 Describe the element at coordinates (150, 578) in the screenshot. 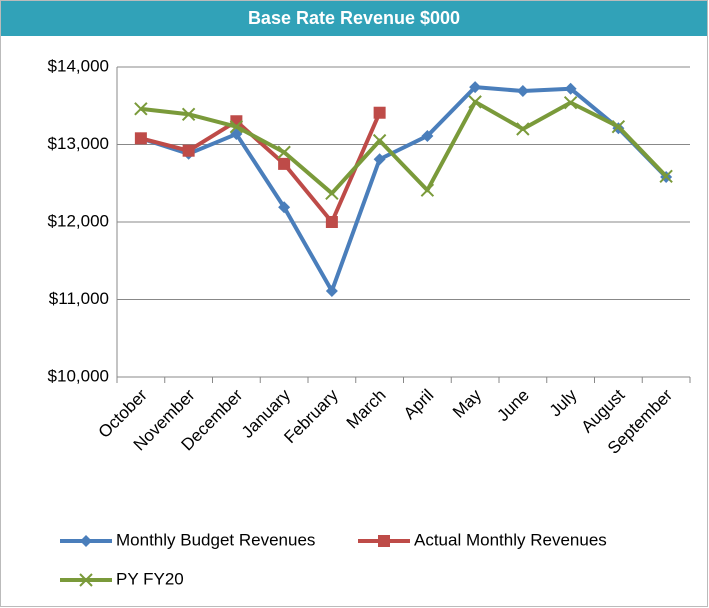

I see `legend-label: PY FY20` at that location.